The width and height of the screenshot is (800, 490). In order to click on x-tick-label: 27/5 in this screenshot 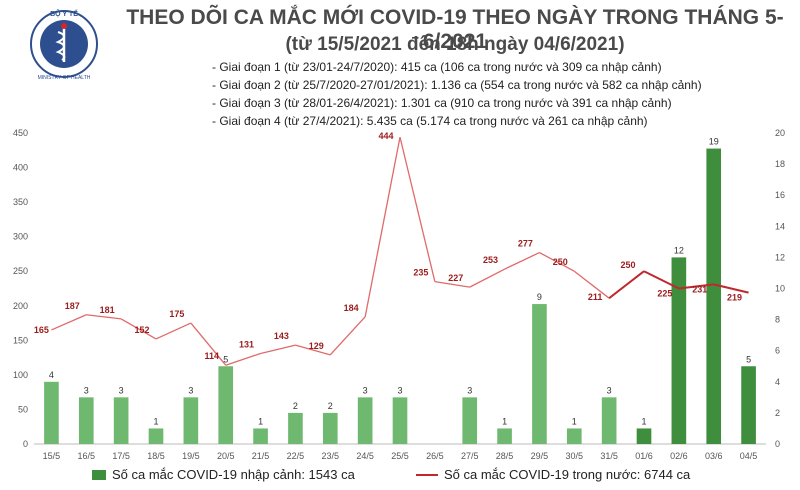, I will do `click(470, 456)`.